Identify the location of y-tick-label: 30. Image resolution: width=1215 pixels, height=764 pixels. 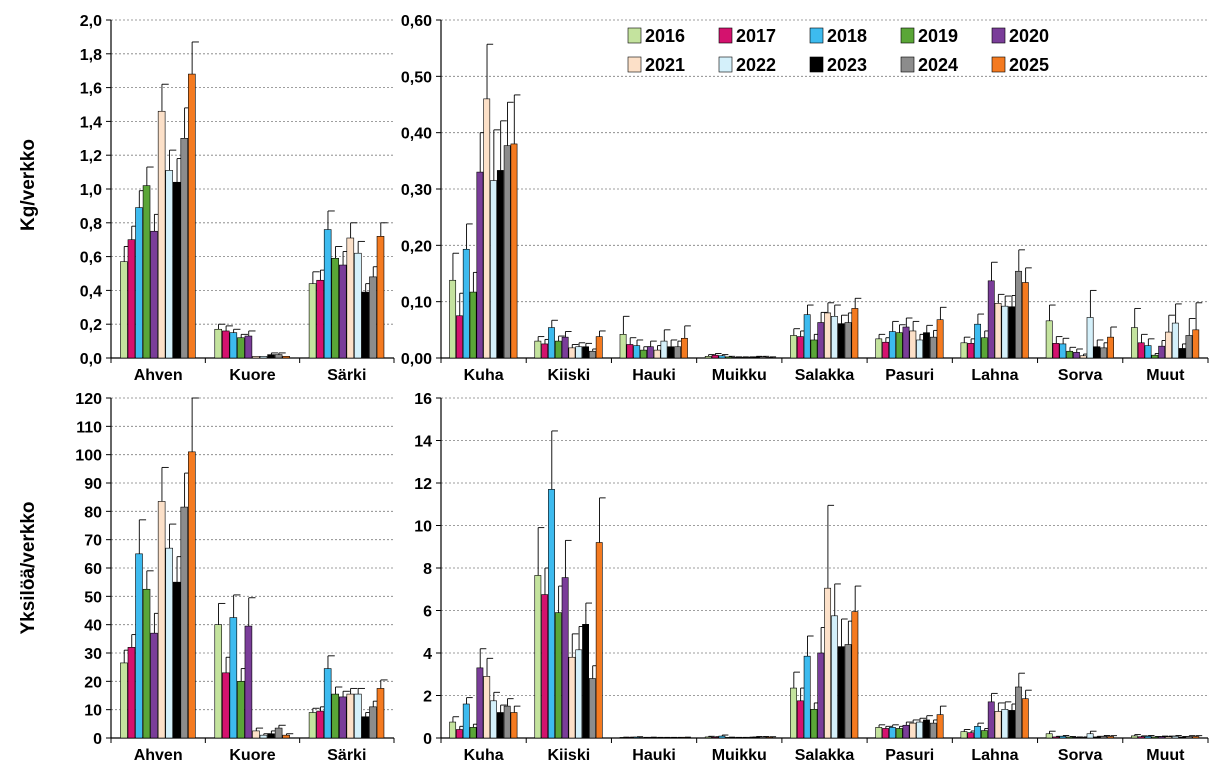
(93, 654).